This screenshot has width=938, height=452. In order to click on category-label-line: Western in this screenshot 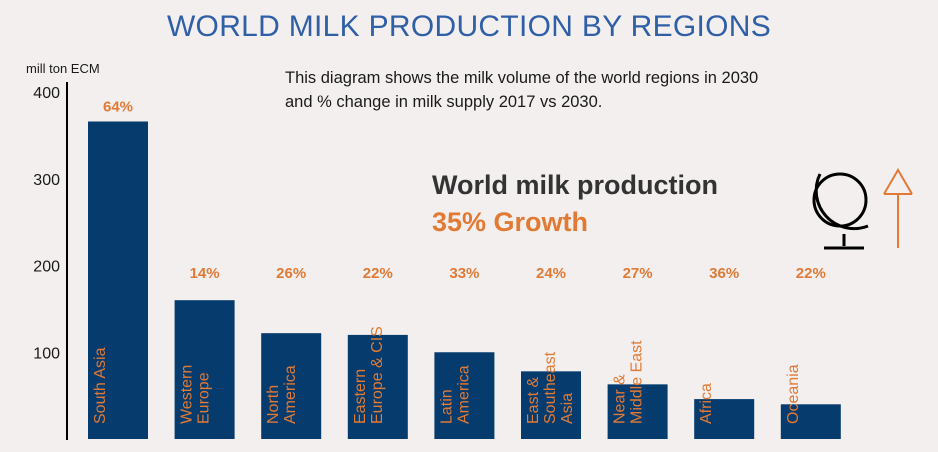, I will do `click(187, 394)`.